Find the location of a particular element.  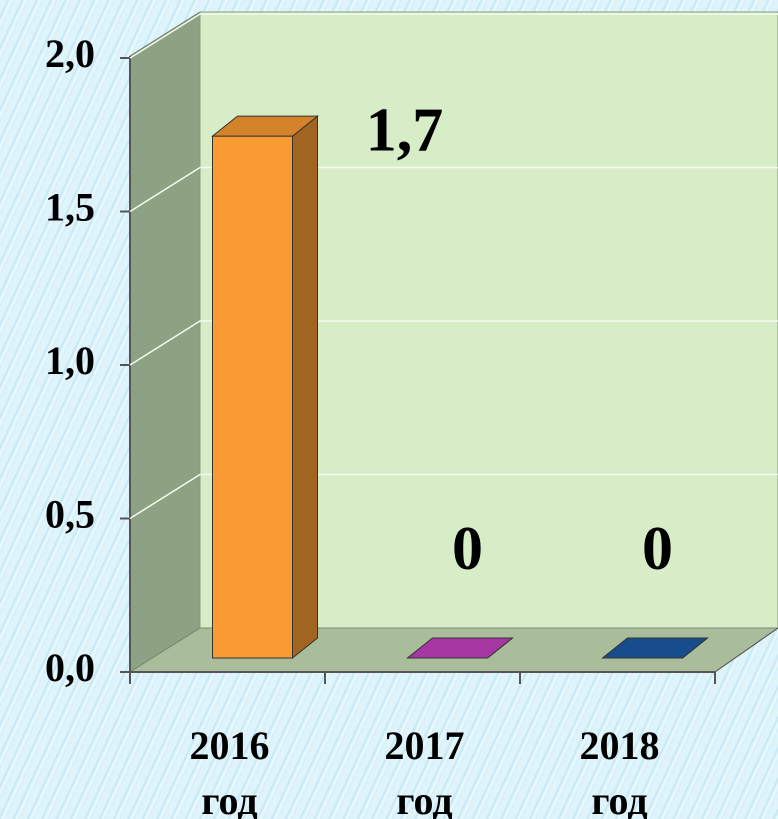

bar-side is located at coordinates (305, 387).